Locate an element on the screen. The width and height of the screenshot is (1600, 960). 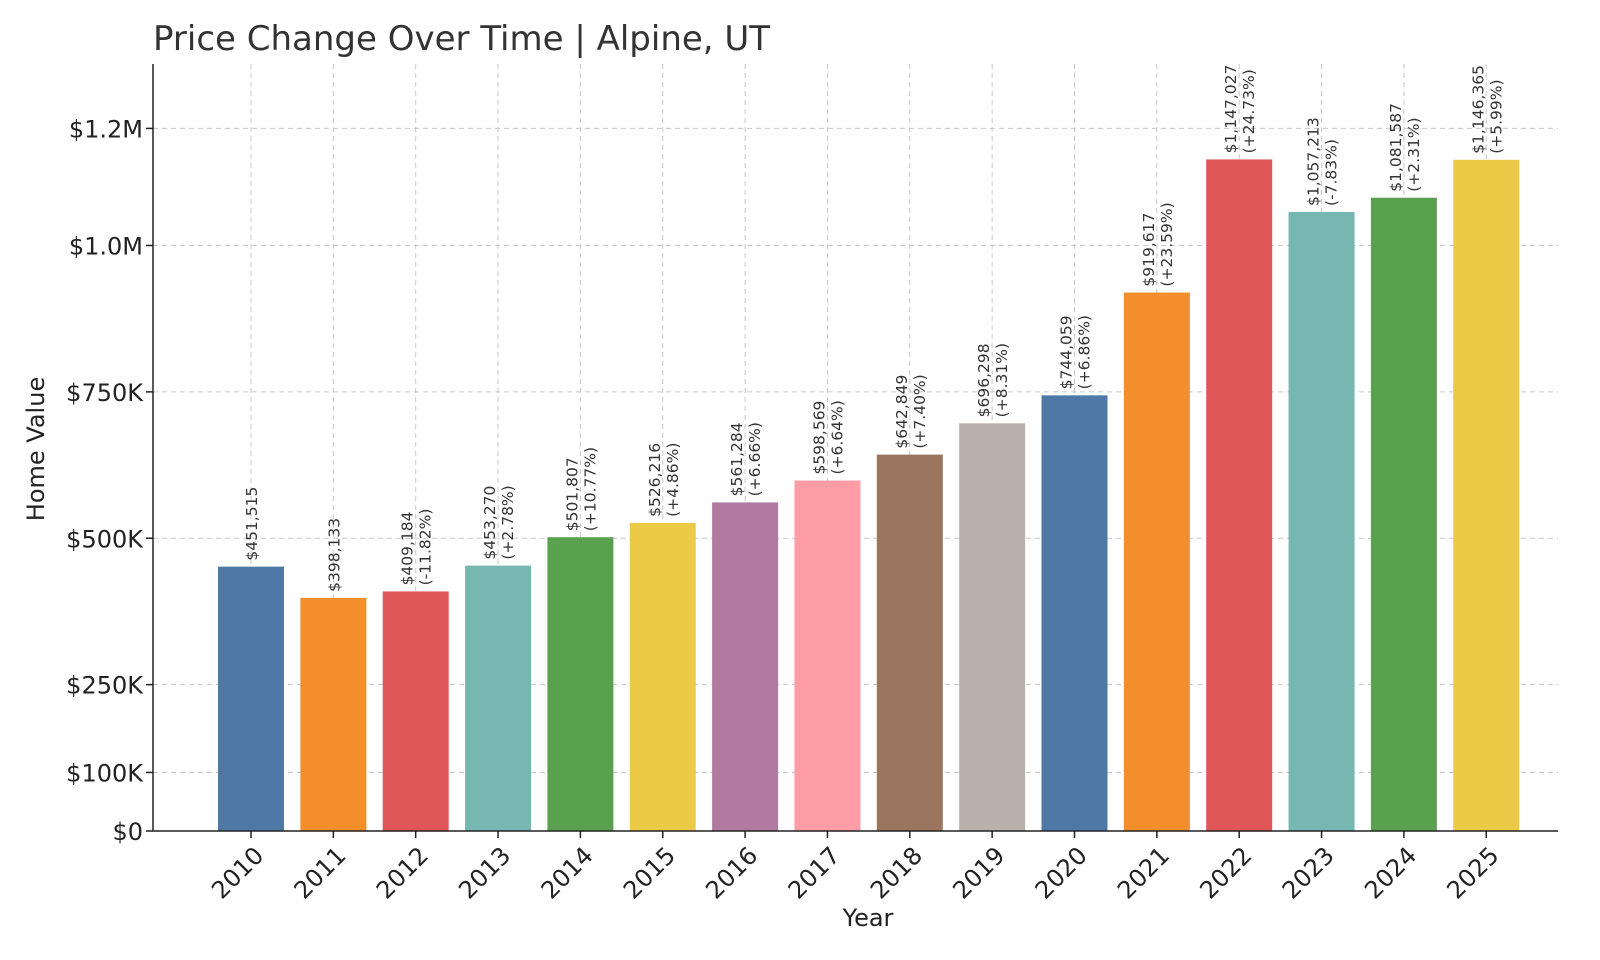
value-label: $453,270 is located at coordinates (490, 523).